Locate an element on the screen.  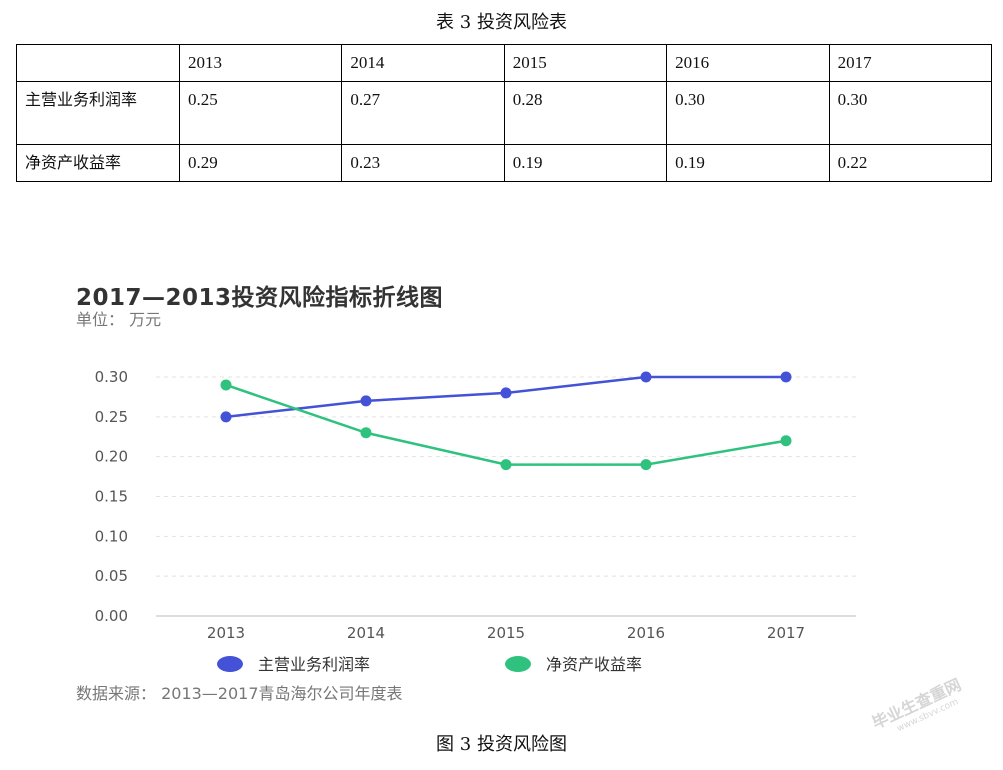
header-cell: 2015 is located at coordinates (585, 63).